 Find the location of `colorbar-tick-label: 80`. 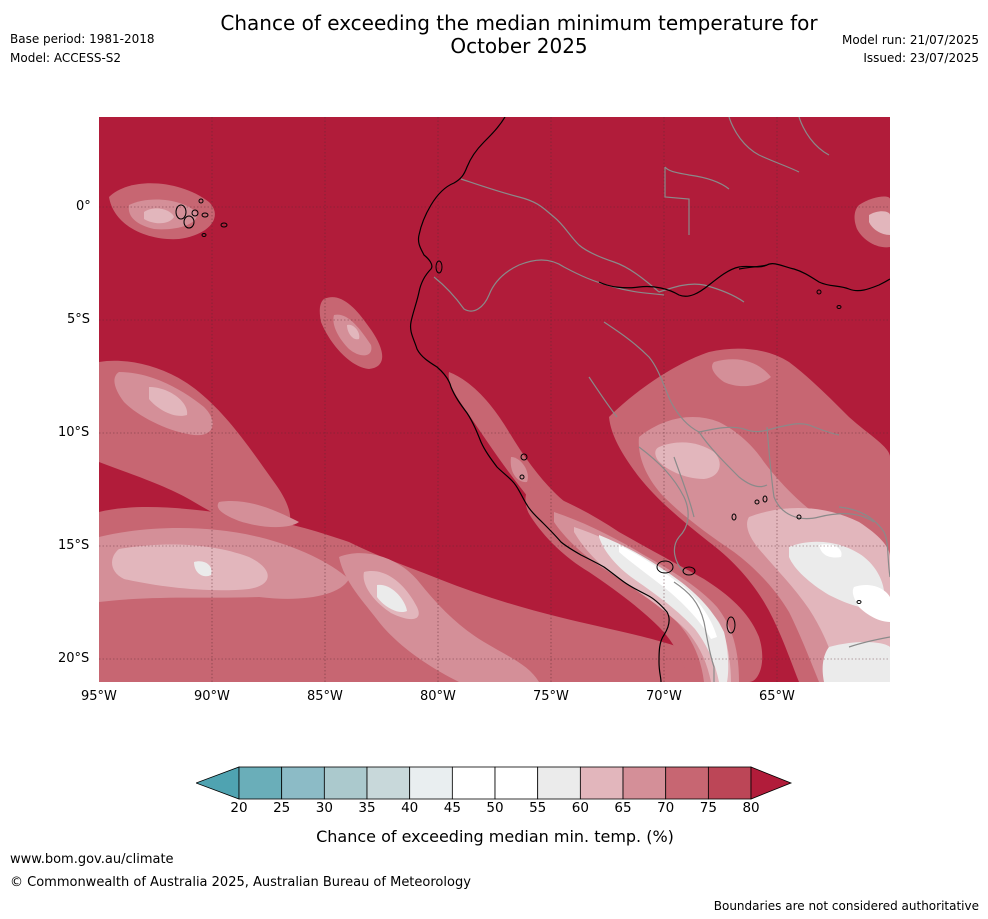

colorbar-tick-label: 80 is located at coordinates (751, 808).